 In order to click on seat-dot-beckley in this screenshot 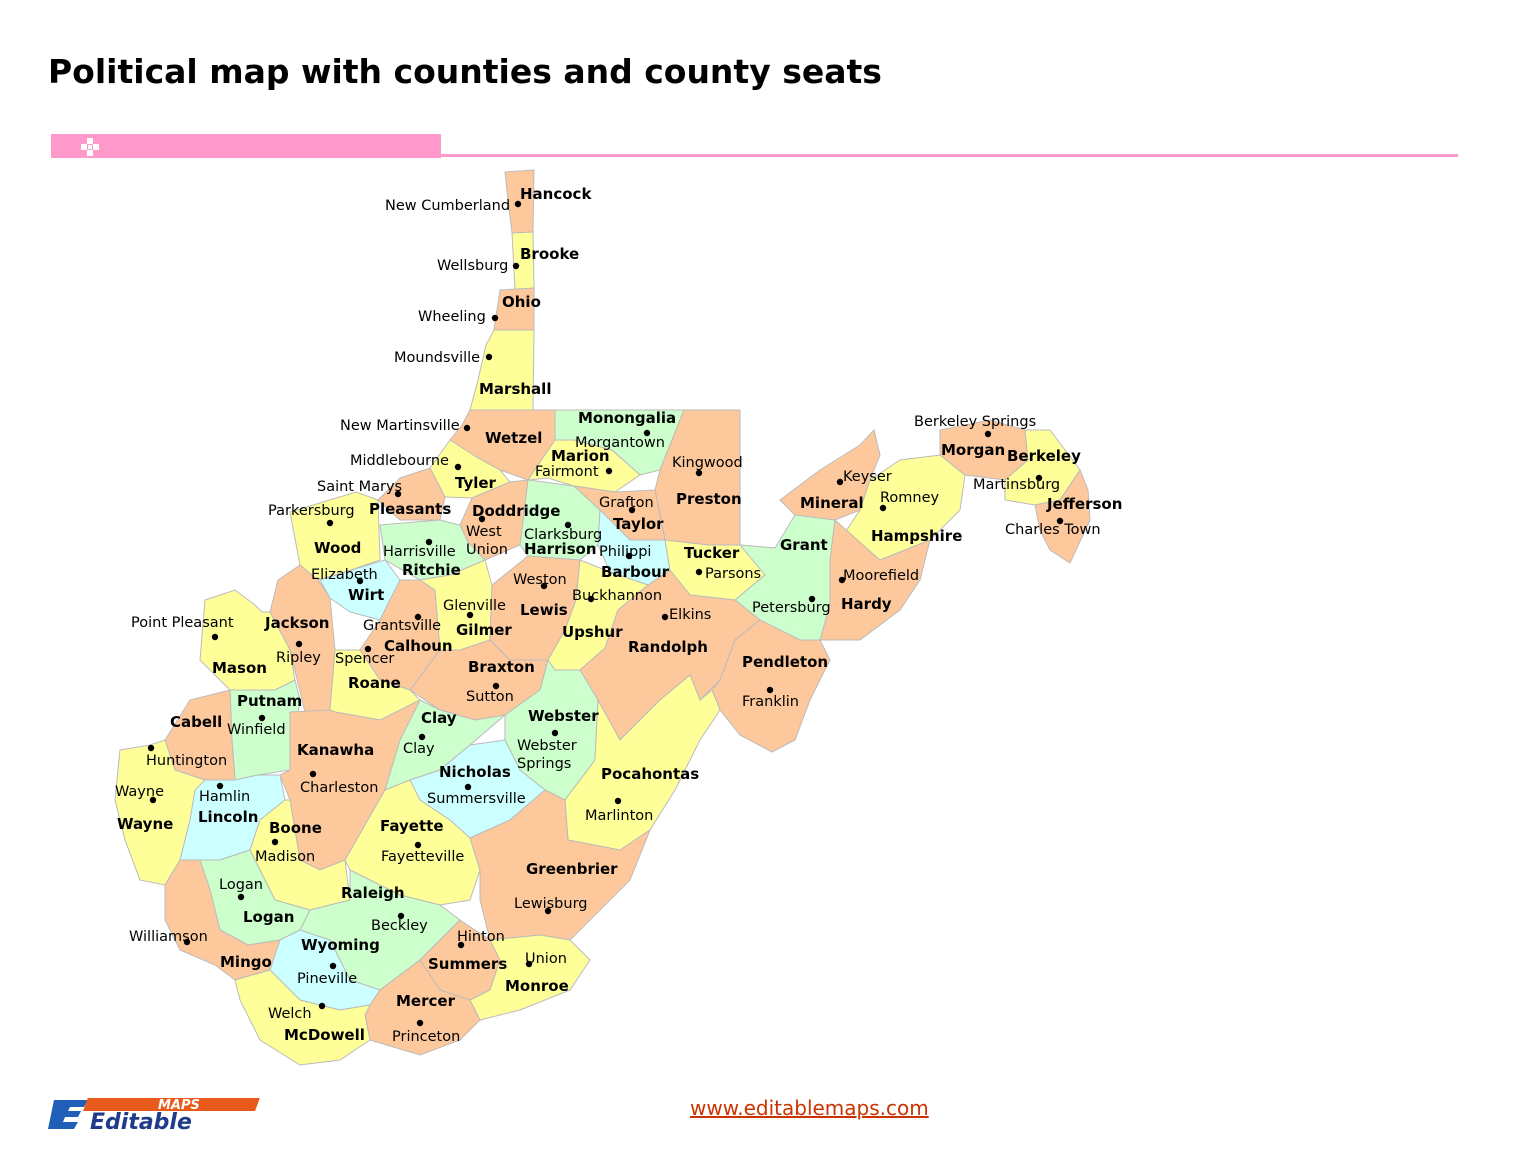, I will do `click(401, 916)`.